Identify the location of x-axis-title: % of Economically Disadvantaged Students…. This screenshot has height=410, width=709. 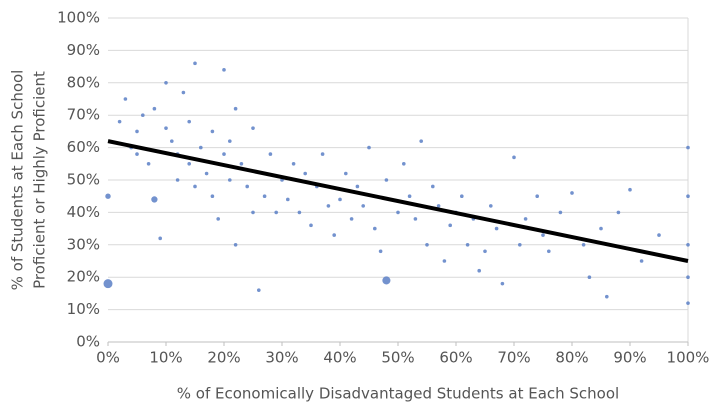
(398, 394).